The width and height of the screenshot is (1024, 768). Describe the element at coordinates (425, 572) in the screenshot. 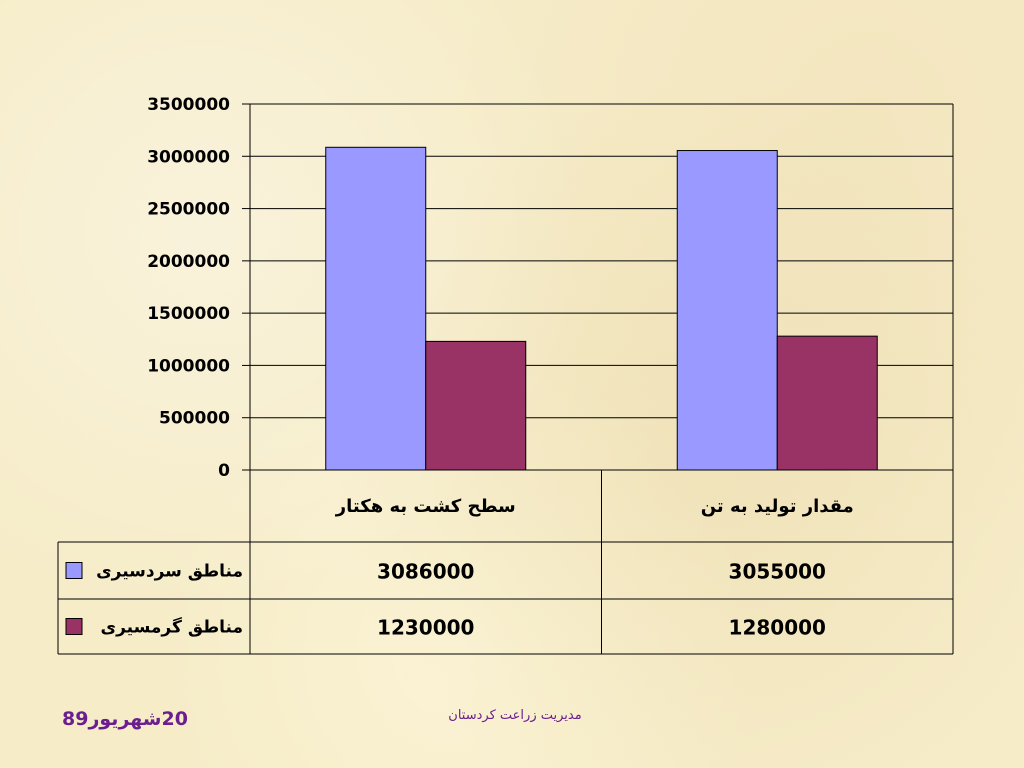

I see `data-label: 3086000` at that location.